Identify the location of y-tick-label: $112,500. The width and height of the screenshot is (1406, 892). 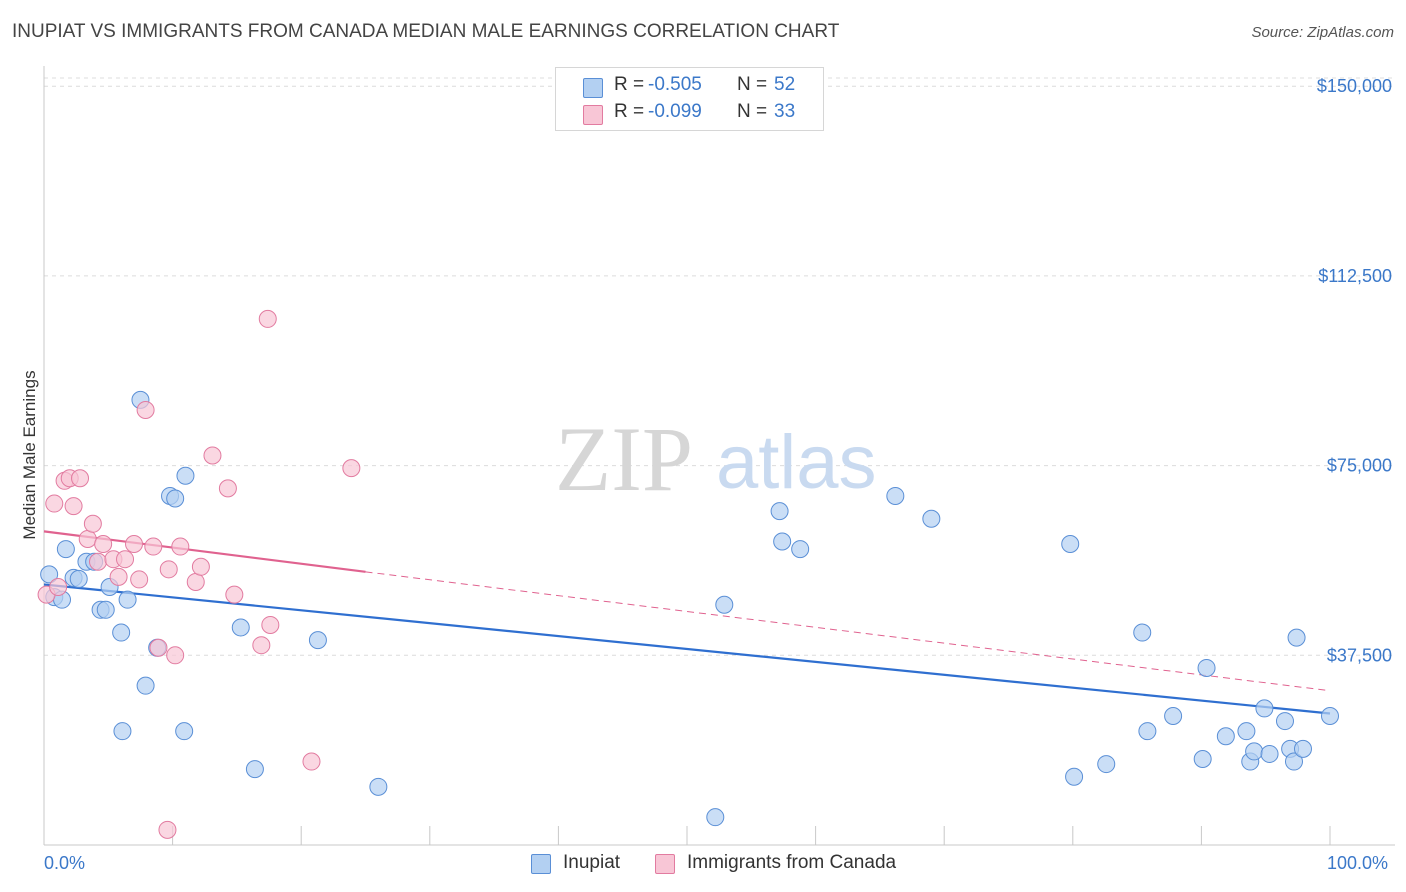
(1355, 276).